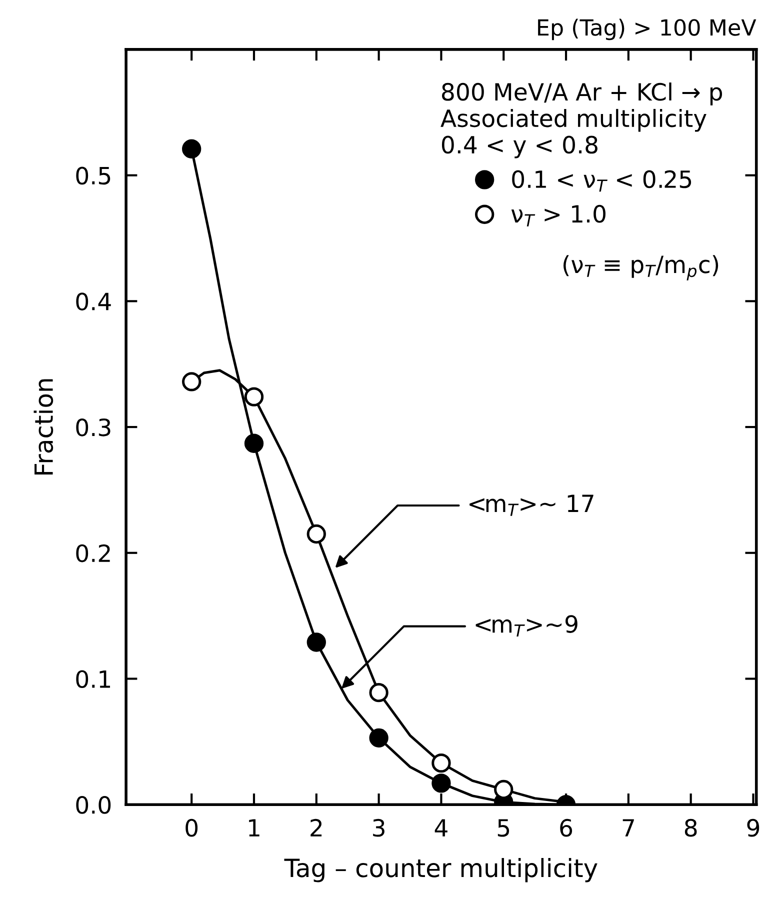 The image size is (764, 899). What do you see at coordinates (647, 29) in the screenshot?
I see `chart-title: Ep (Tag) > 100 MeV` at bounding box center [647, 29].